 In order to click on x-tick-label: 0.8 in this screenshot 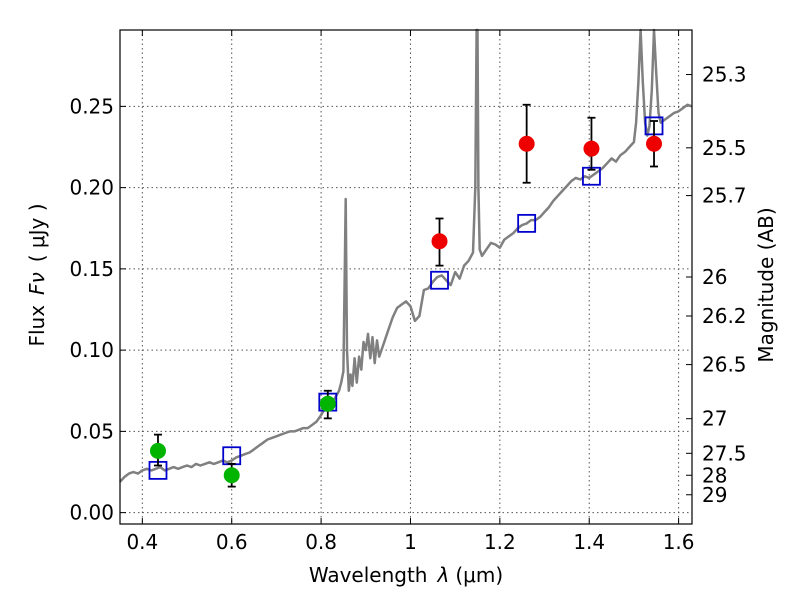, I will do `click(321, 542)`.